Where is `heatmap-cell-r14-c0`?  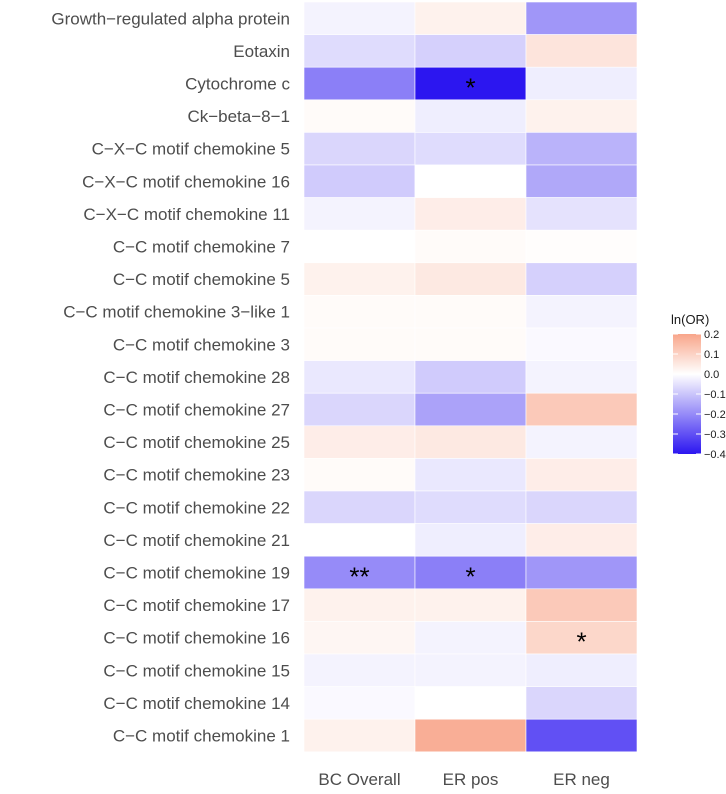 heatmap-cell-r14-c0 is located at coordinates (359, 475).